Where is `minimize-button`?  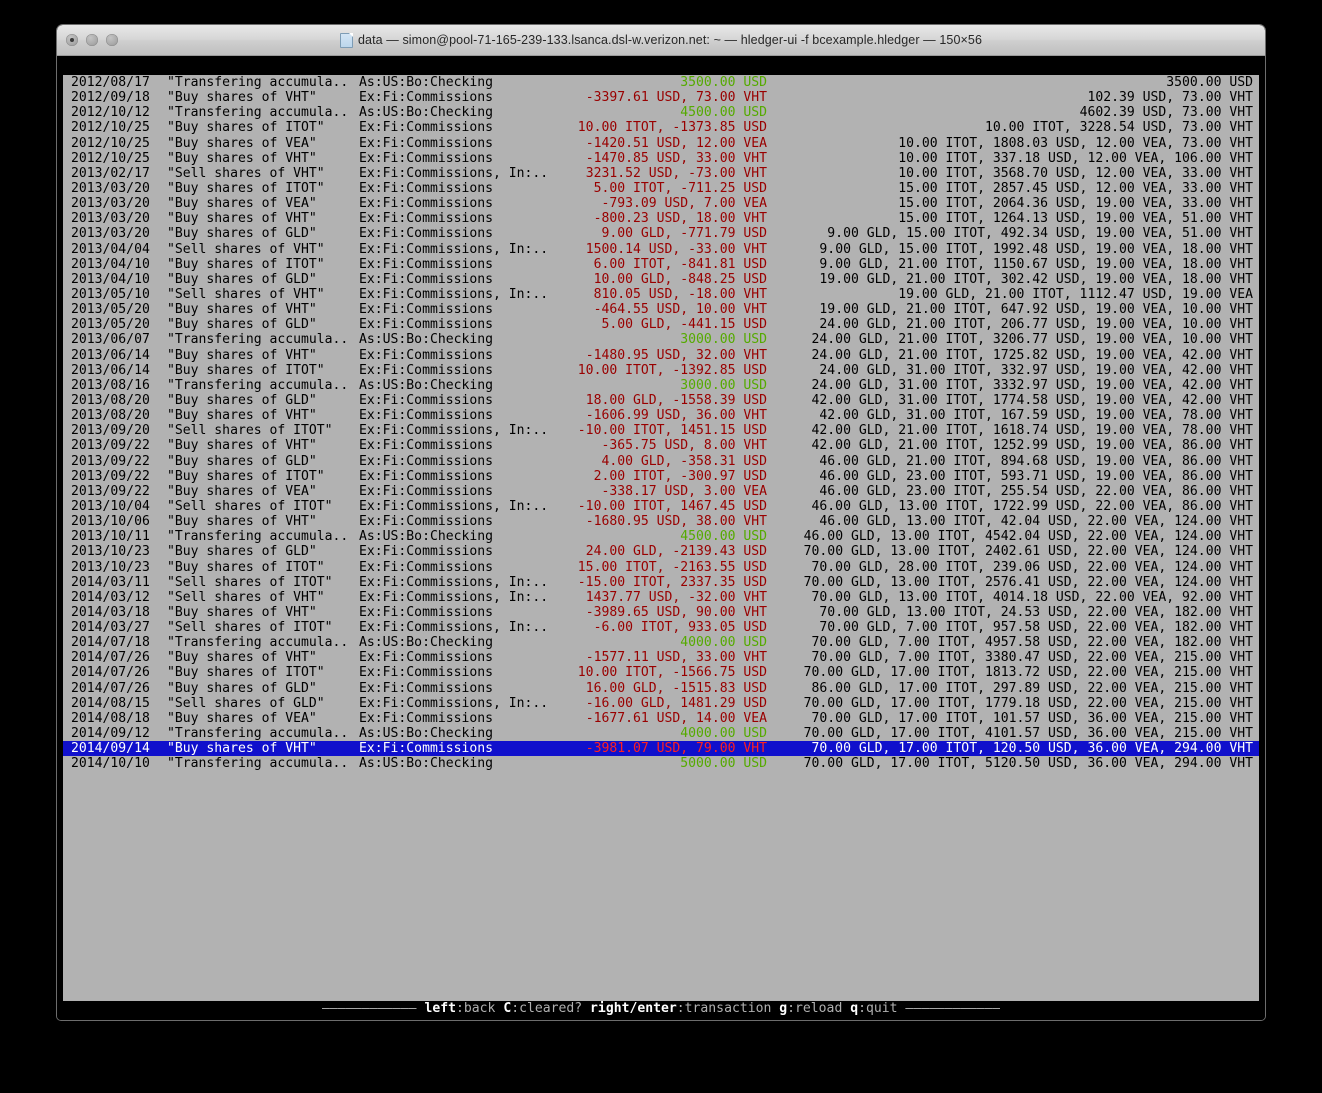 minimize-button is located at coordinates (92, 40).